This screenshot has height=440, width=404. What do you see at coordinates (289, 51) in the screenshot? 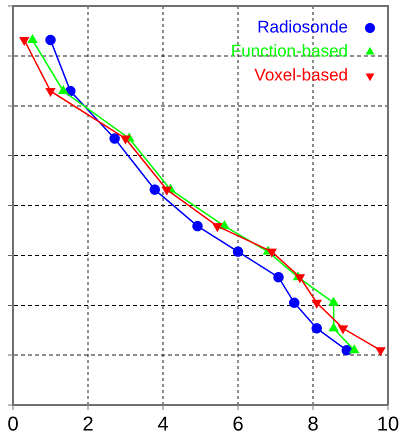
I see `legend-label: Function-based` at bounding box center [289, 51].